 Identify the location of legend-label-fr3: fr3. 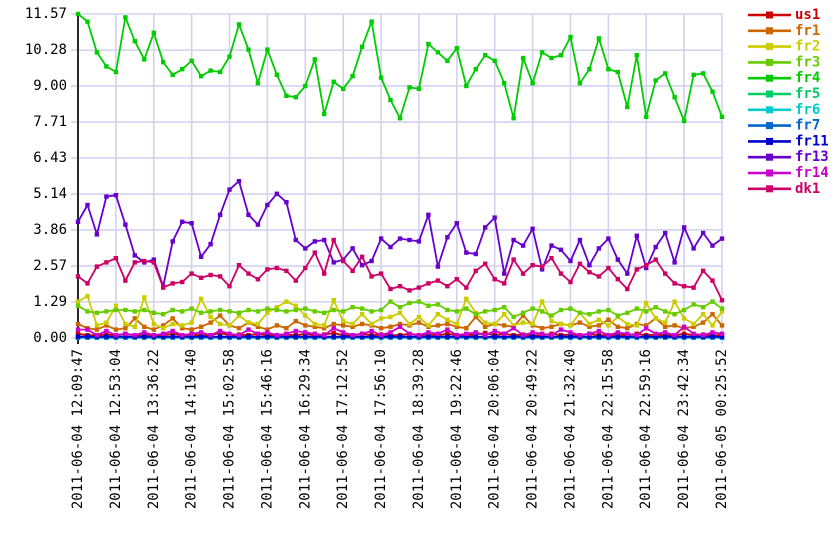
(807, 62).